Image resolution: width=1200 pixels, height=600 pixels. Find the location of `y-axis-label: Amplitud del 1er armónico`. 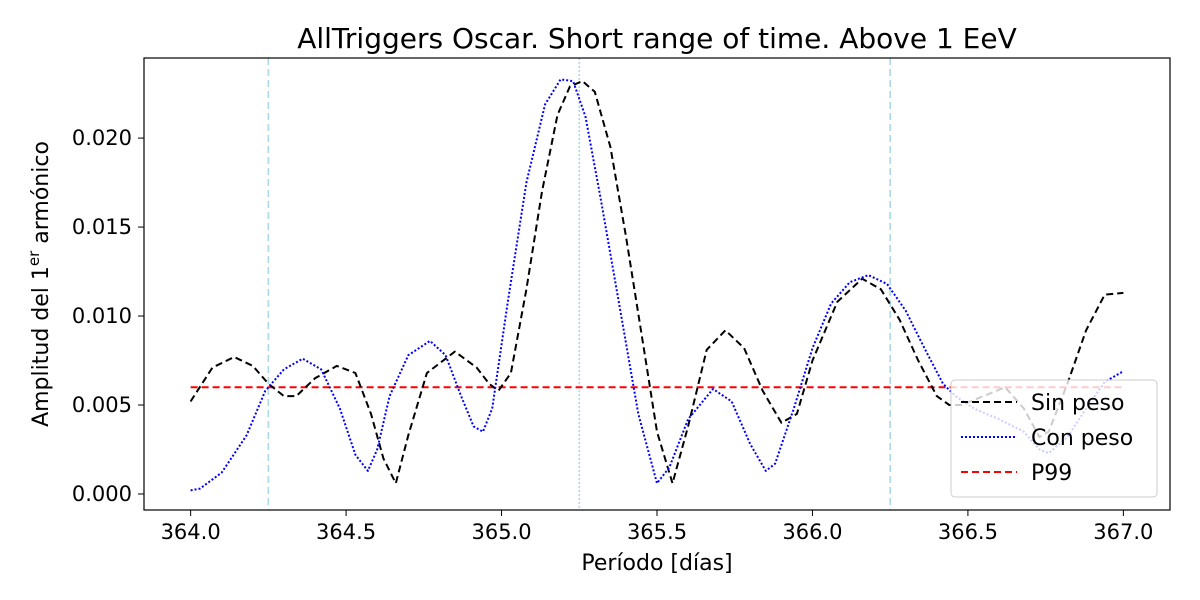

y-axis-label: Amplitud del 1er armónico is located at coordinates (39, 284).